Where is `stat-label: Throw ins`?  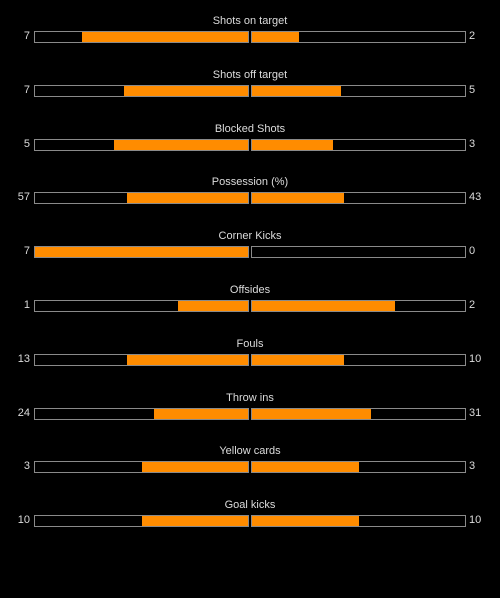 stat-label: Throw ins is located at coordinates (250, 397).